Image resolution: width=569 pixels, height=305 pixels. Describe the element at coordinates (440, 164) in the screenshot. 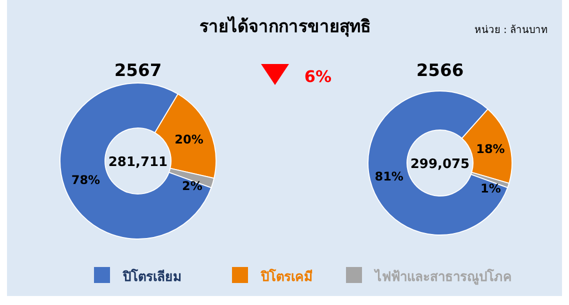

I see `text: 299,075` at that location.